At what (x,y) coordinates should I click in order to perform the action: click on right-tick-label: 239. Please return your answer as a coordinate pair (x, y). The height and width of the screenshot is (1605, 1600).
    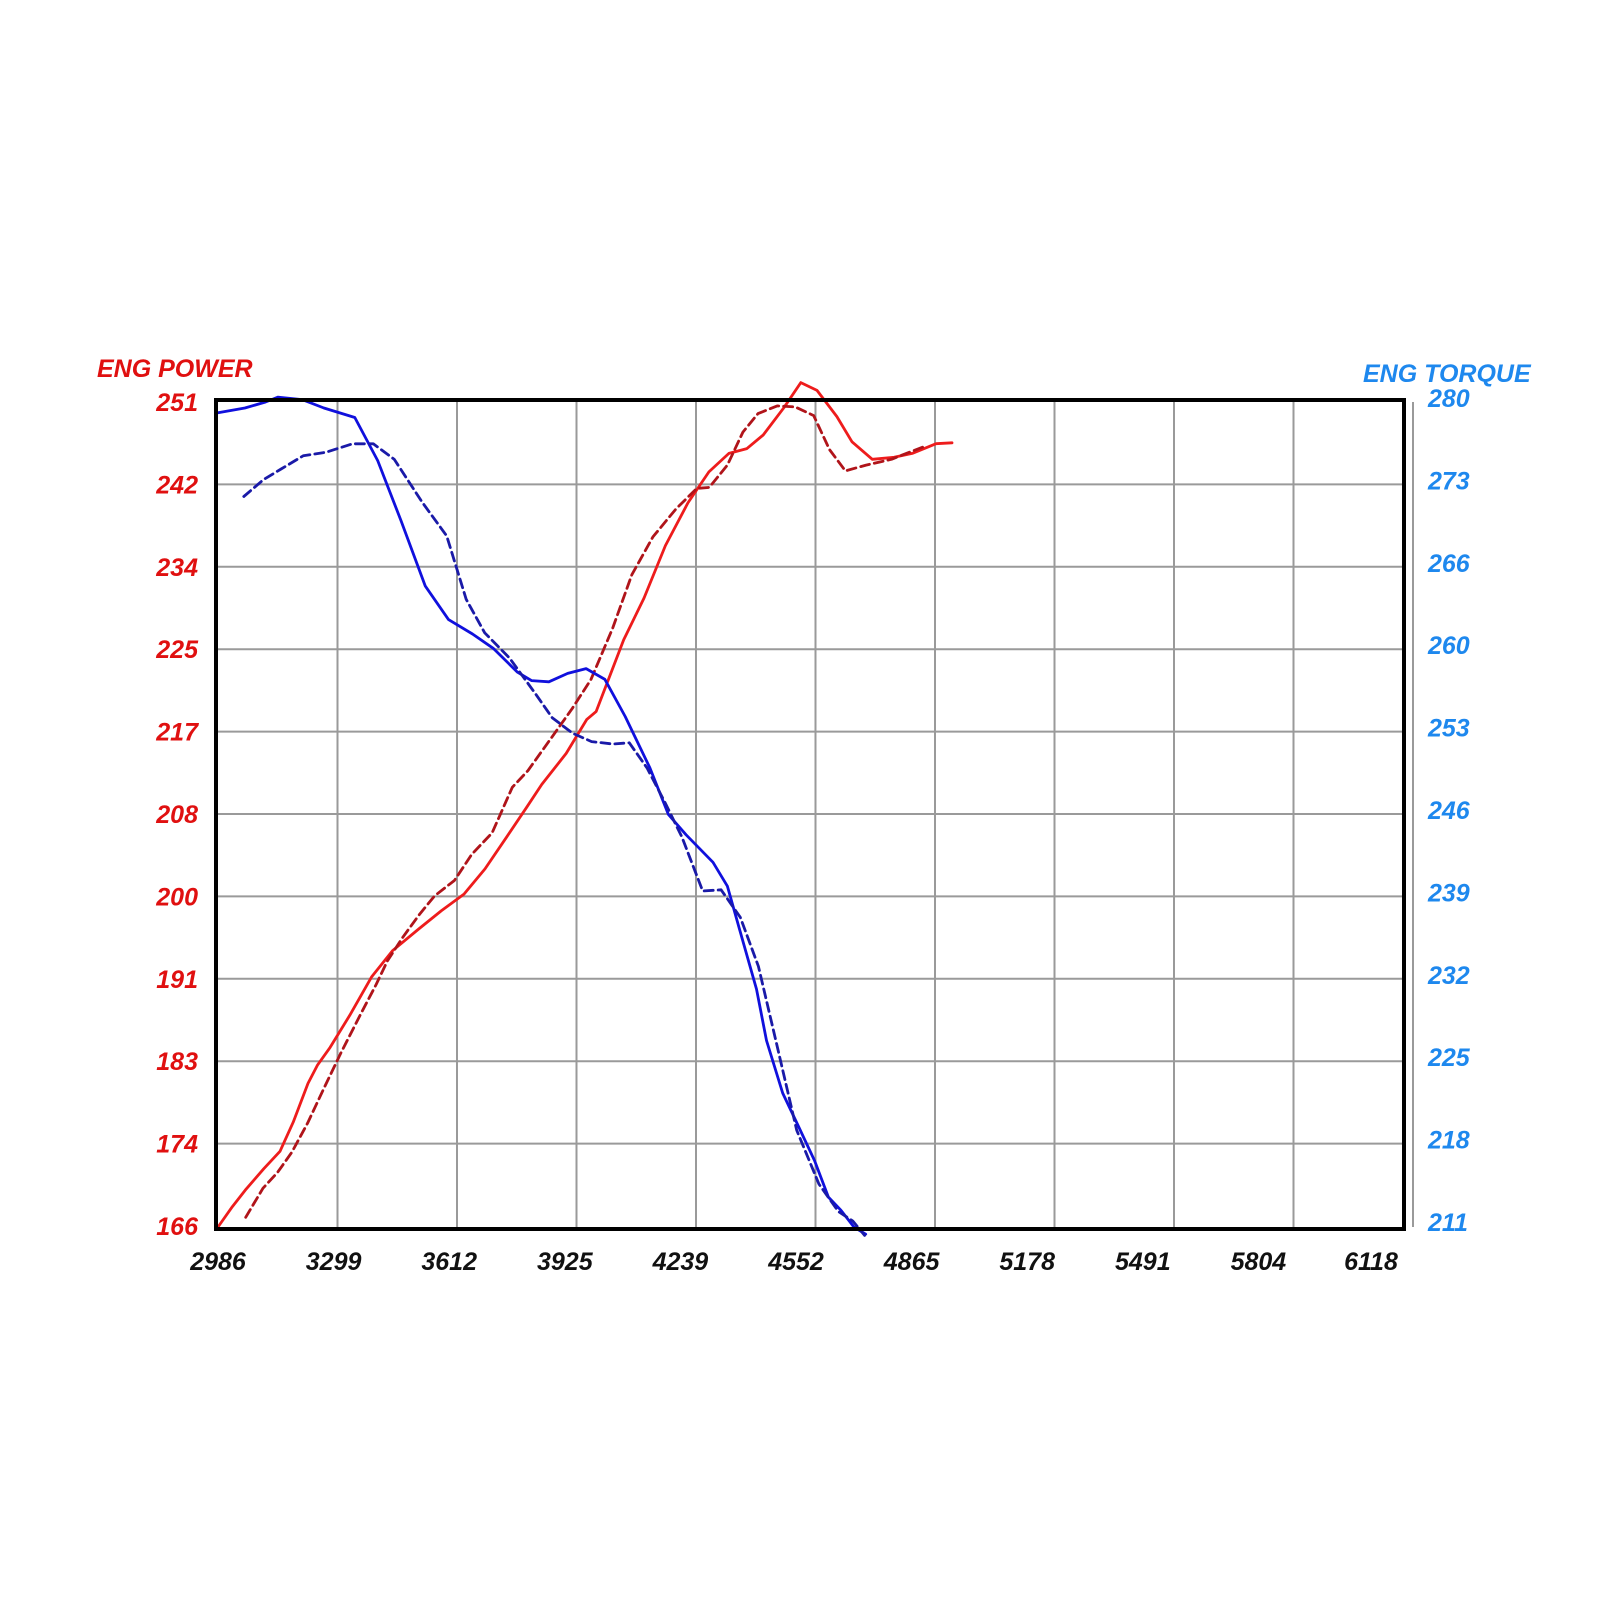
    Looking at the image, I should click on (1448, 893).